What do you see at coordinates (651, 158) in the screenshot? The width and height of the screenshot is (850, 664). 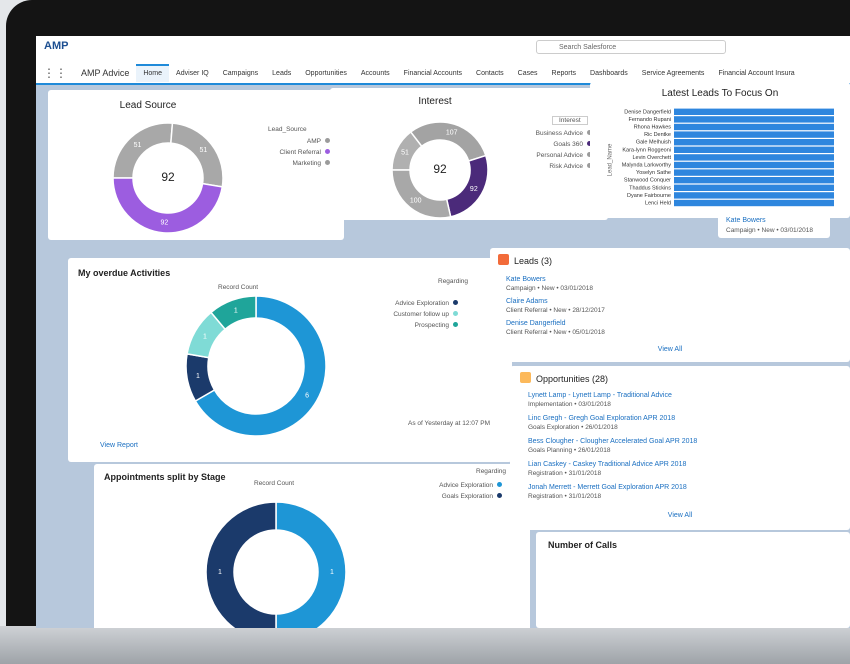 I see `bar-label: Levin Overchett` at bounding box center [651, 158].